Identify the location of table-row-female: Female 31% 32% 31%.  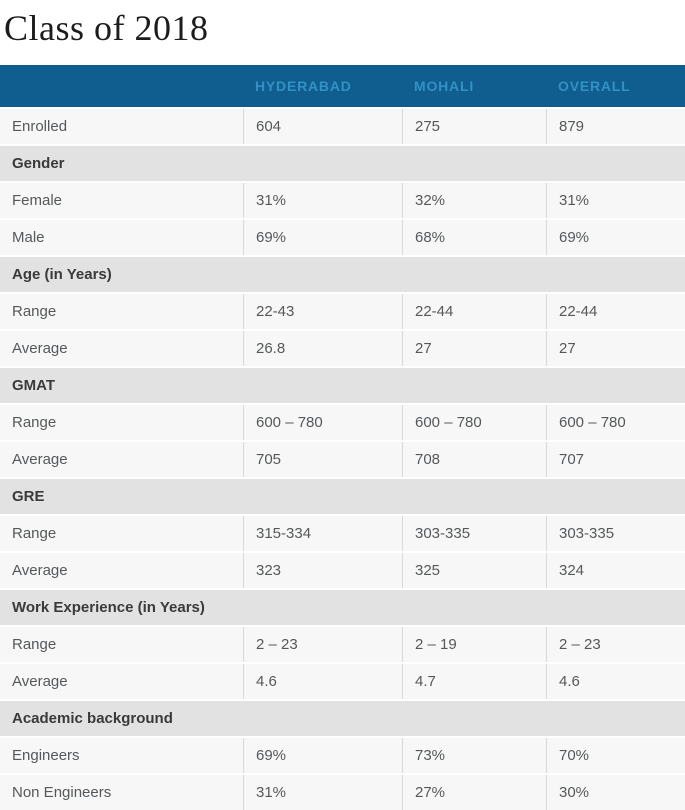
(342, 200).